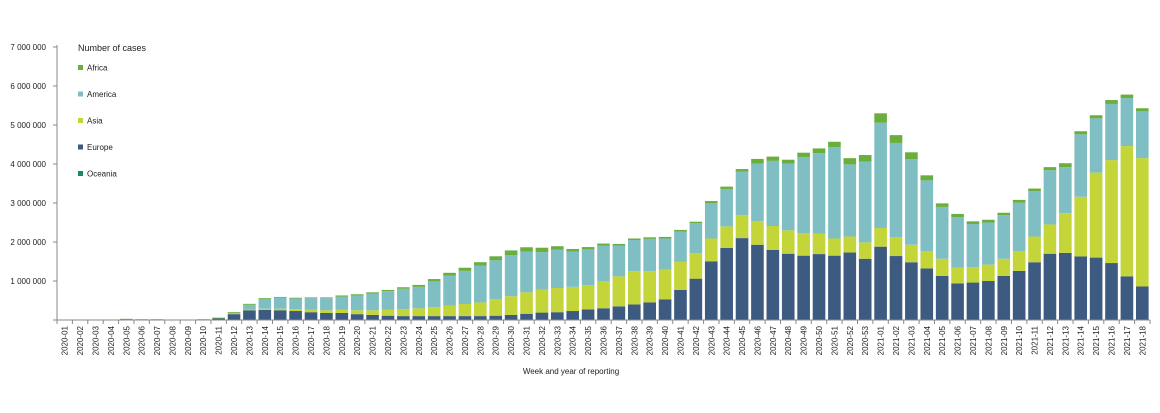 The image size is (1160, 413). I want to click on legend-label-oceania: Oceania, so click(102, 174).